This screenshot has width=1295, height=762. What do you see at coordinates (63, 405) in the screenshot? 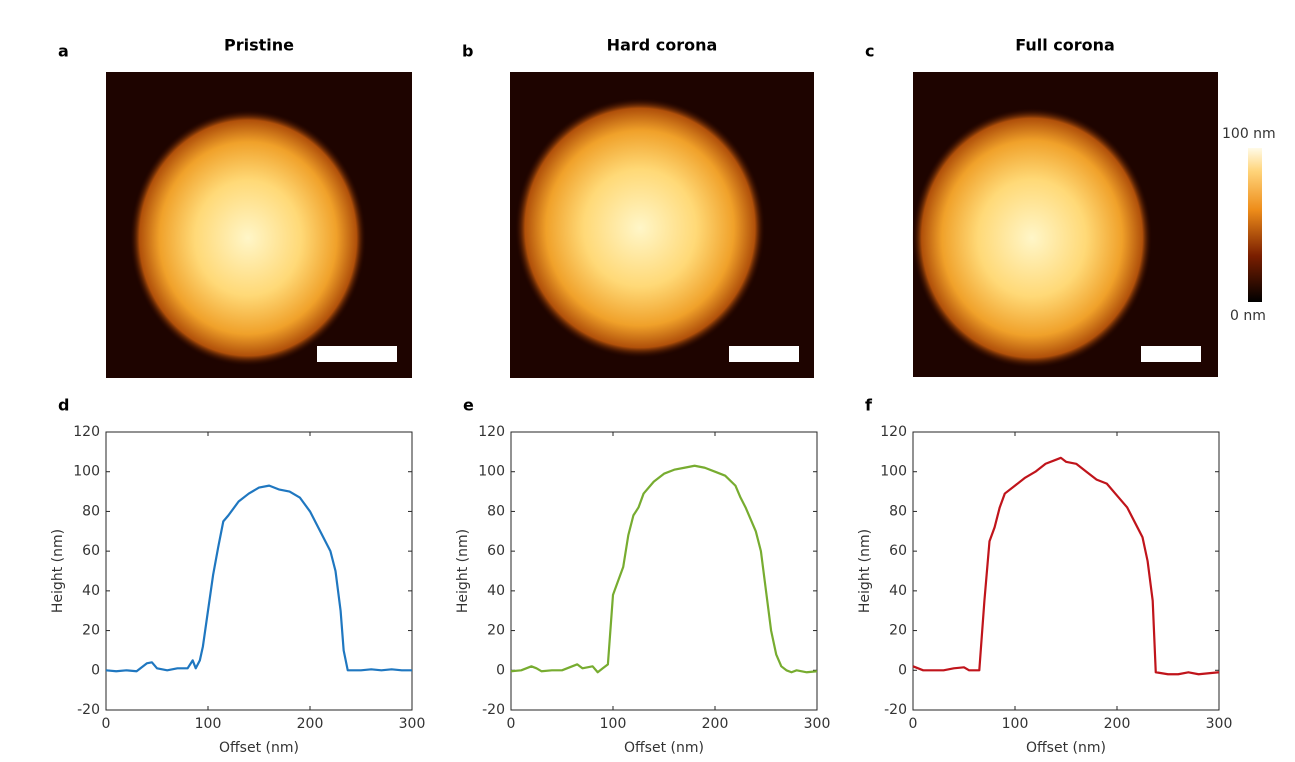
I see `panel-letter: d` at bounding box center [63, 405].